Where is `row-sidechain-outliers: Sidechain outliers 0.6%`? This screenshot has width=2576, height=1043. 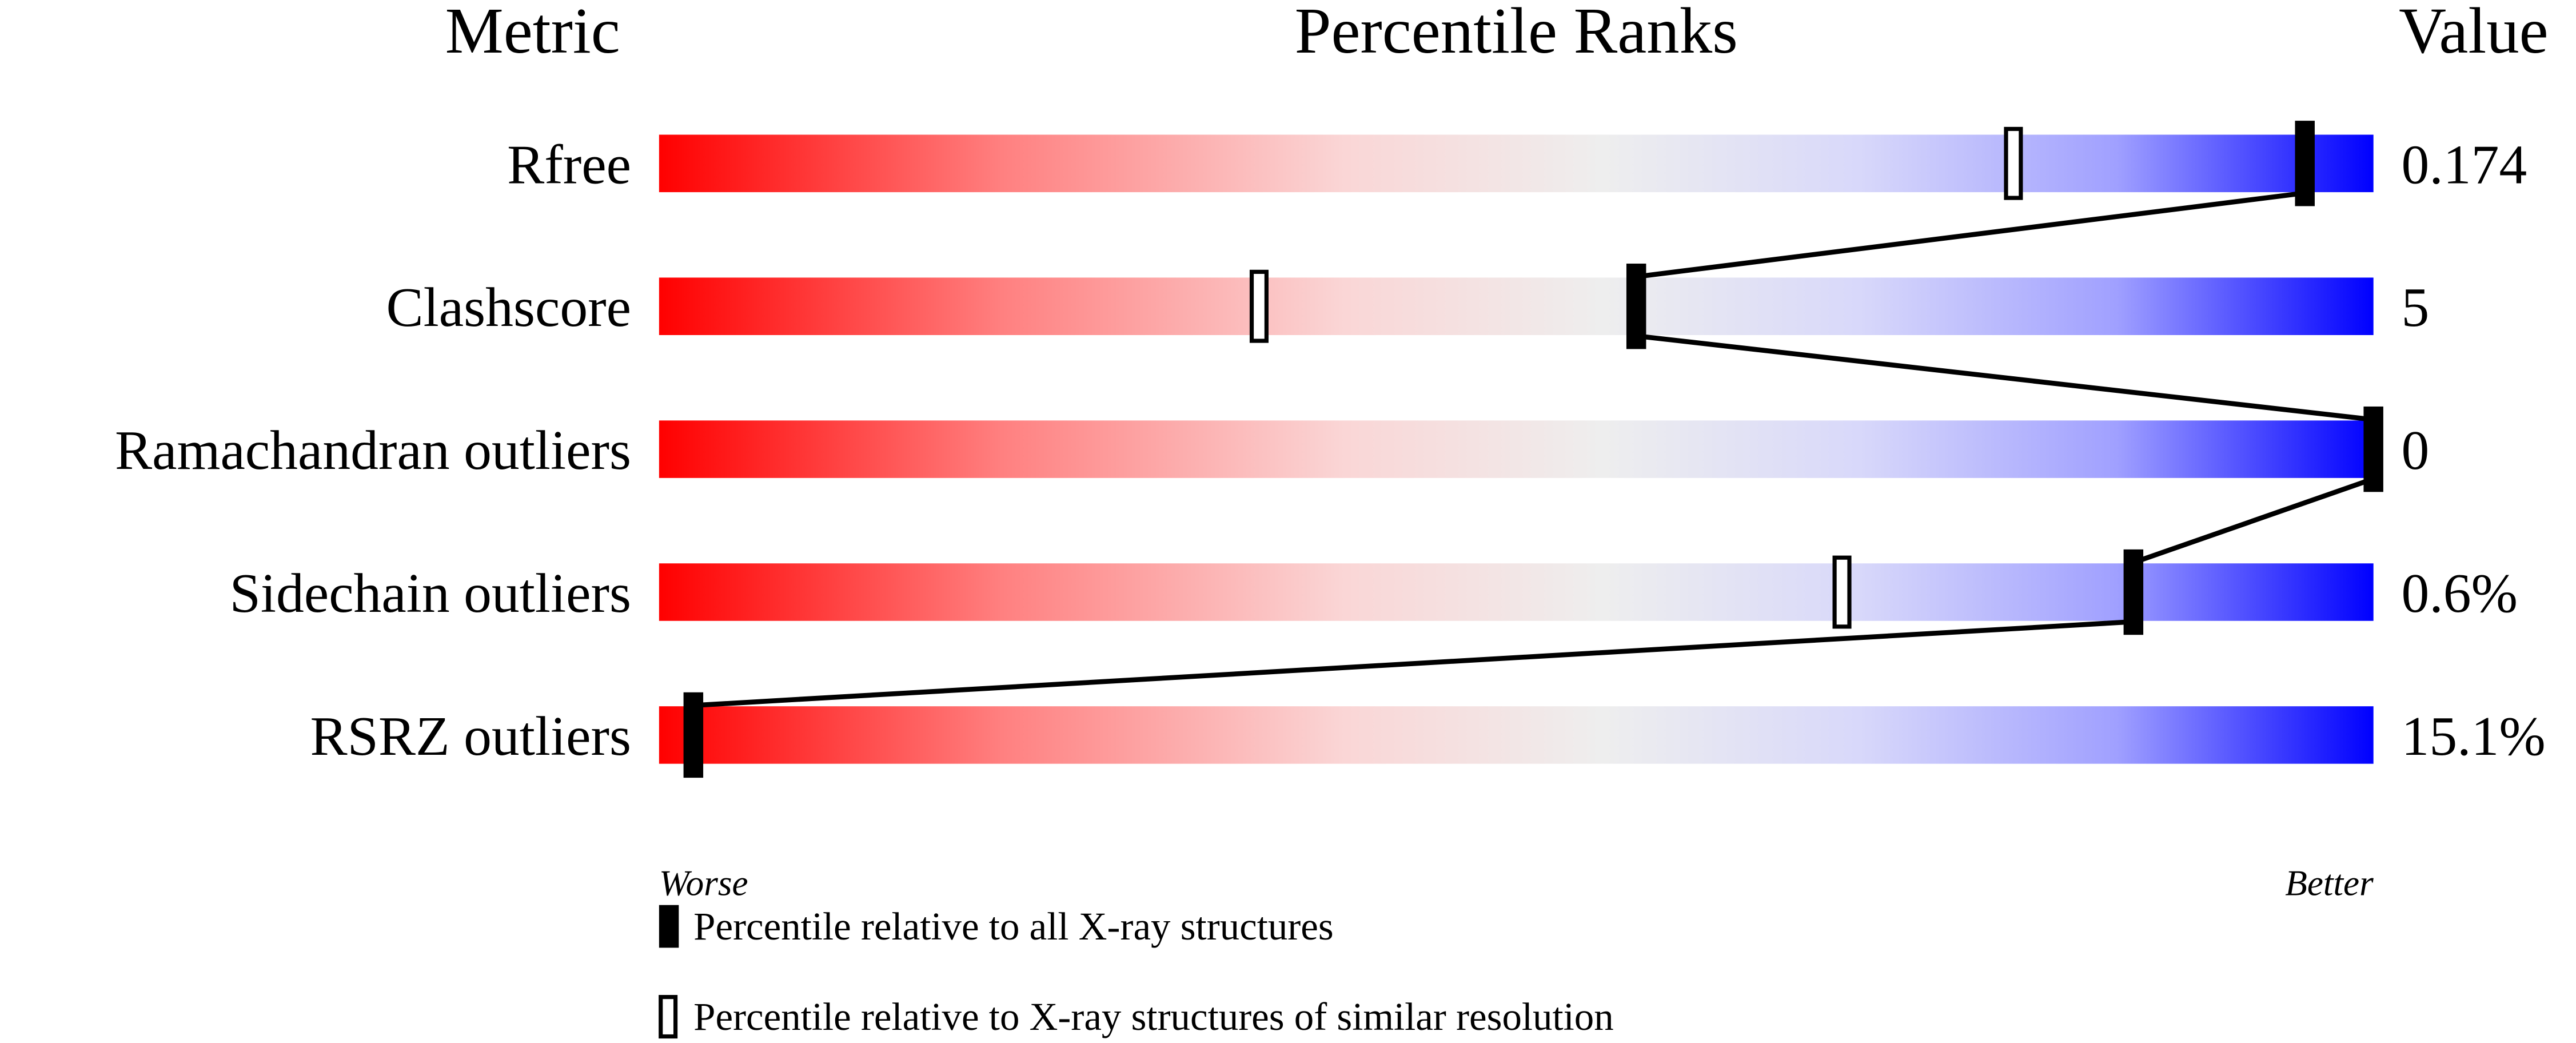 row-sidechain-outliers: Sidechain outliers 0.6% is located at coordinates (1374, 594).